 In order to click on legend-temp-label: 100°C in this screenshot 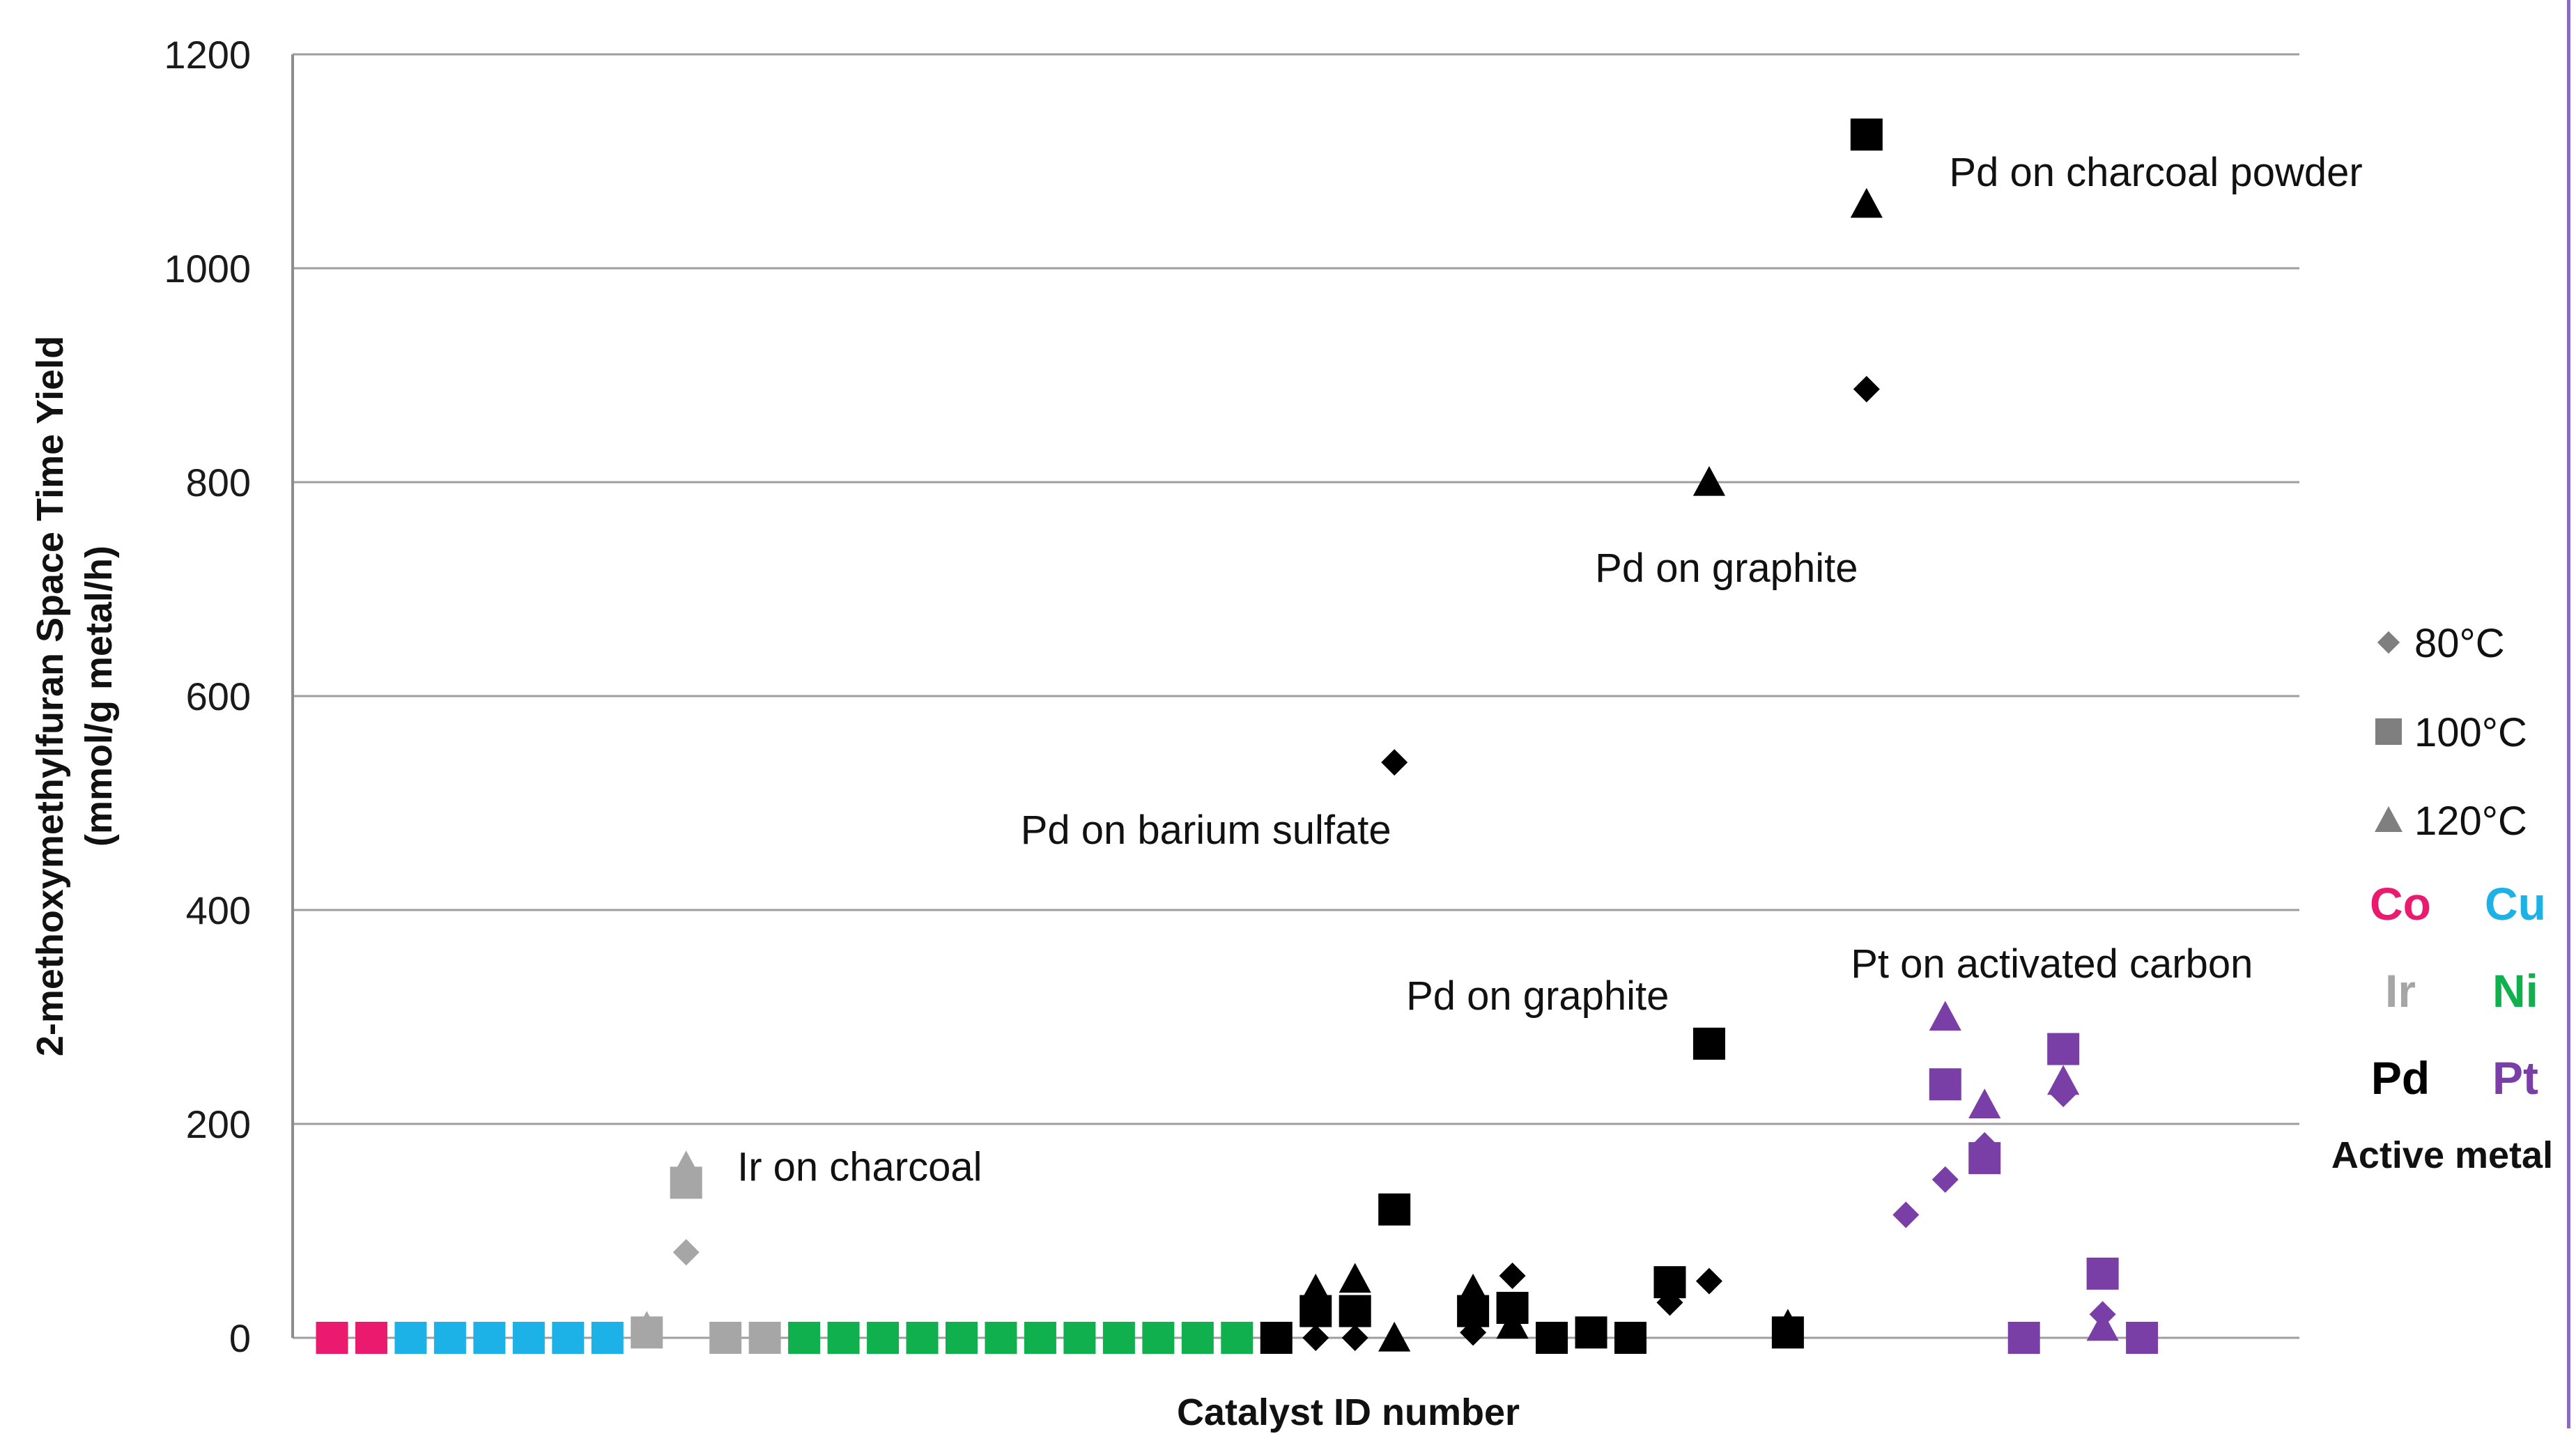, I will do `click(2470, 732)`.